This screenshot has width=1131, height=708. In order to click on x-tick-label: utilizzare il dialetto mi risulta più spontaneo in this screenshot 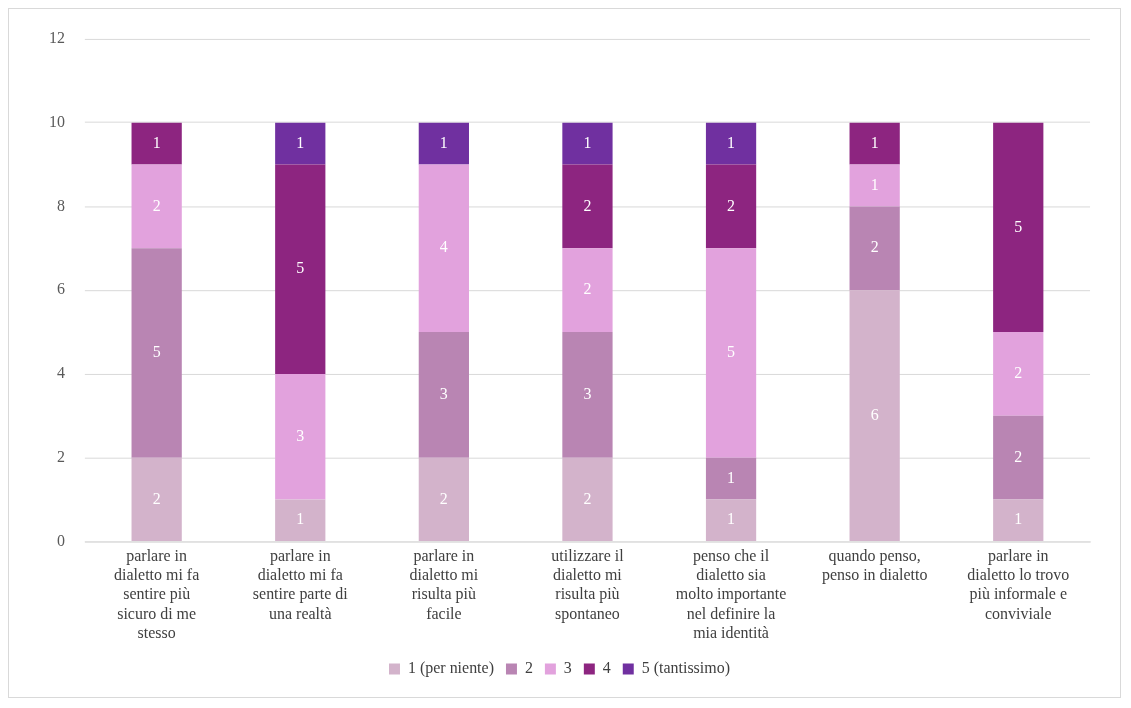, I will do `click(588, 585)`.